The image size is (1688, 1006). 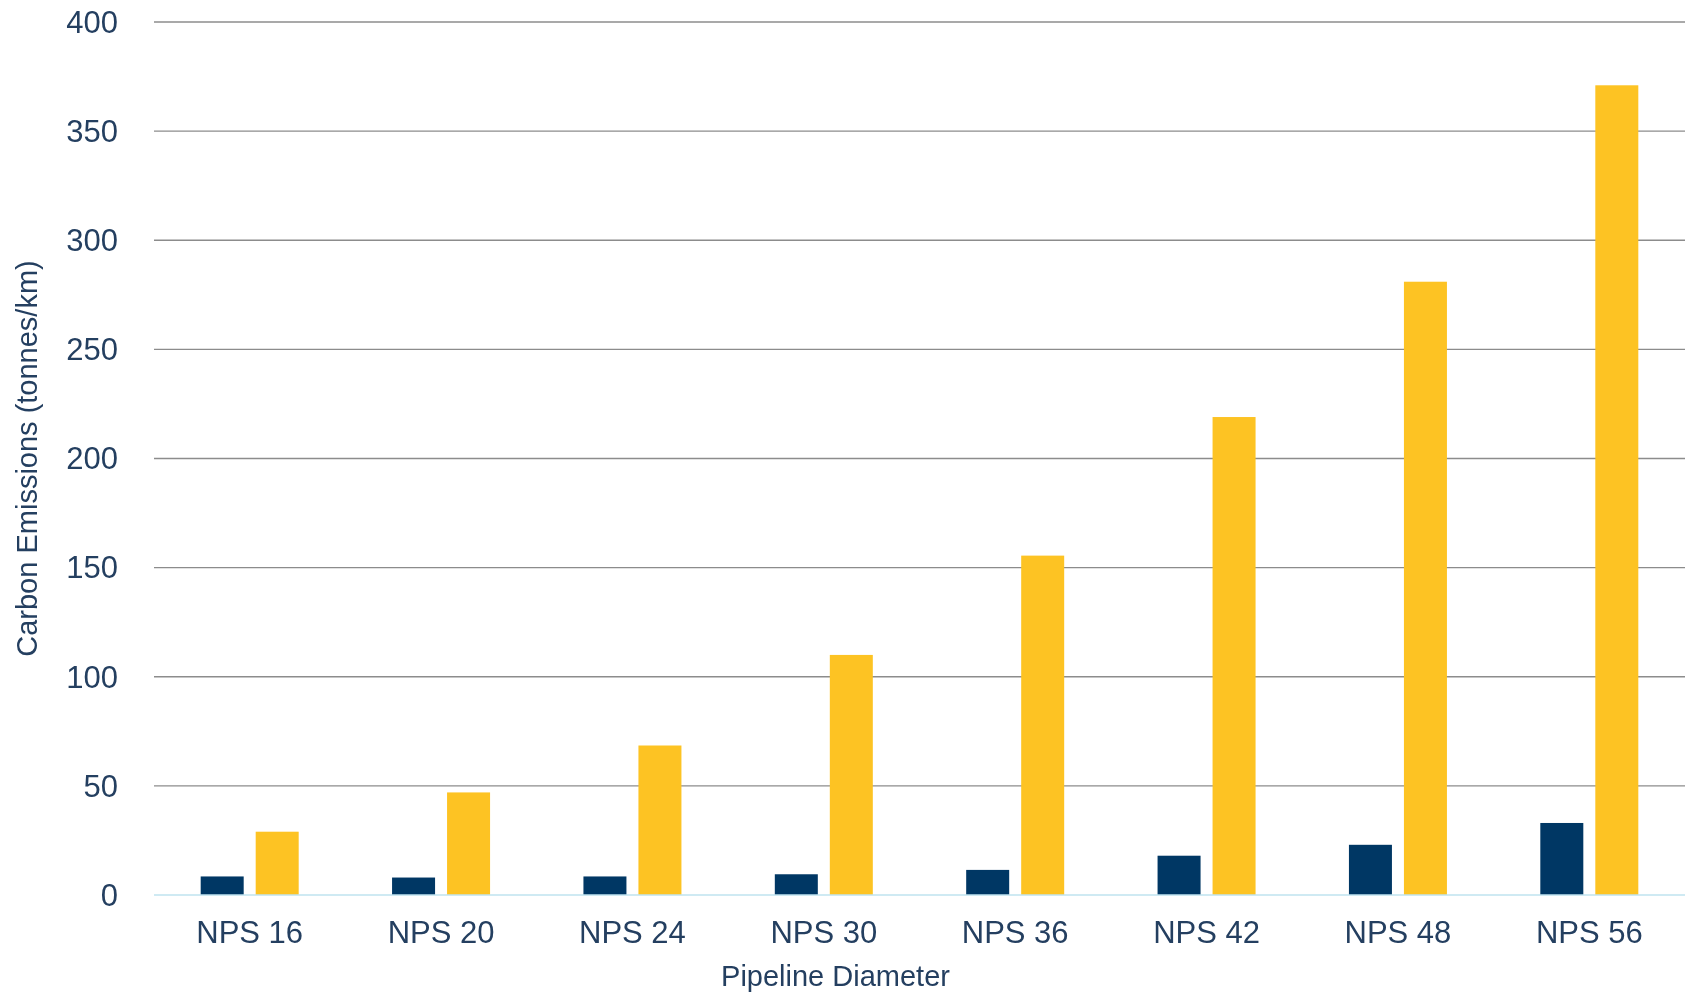 I want to click on x-tick-label: NPS 42, so click(x=1206, y=932).